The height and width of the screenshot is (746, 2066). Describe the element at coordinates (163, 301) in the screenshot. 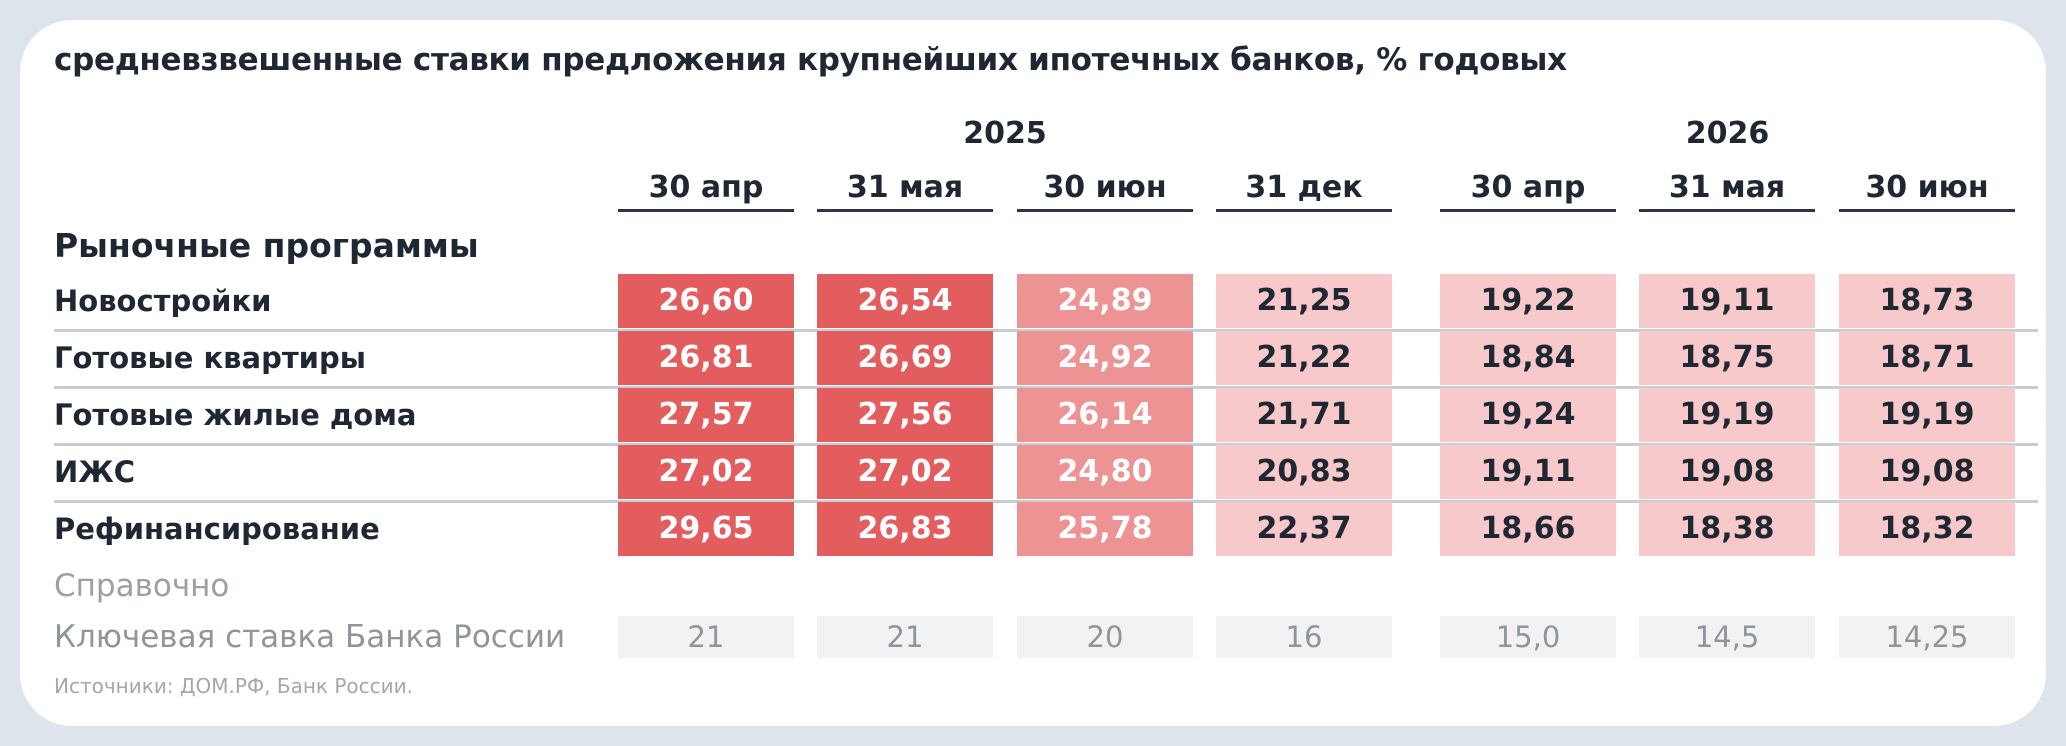

I see `row-label: Новостройки` at that location.